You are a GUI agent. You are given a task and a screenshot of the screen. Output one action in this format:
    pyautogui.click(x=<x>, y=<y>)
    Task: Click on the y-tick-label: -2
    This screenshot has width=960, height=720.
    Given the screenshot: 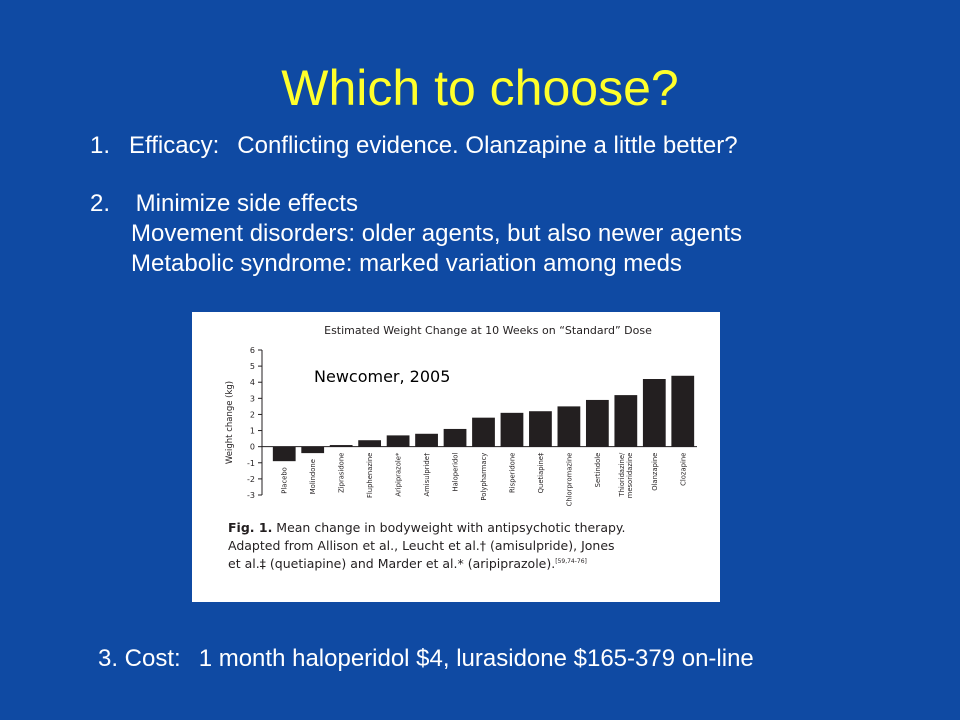 What is the action you would take?
    pyautogui.click(x=251, y=479)
    